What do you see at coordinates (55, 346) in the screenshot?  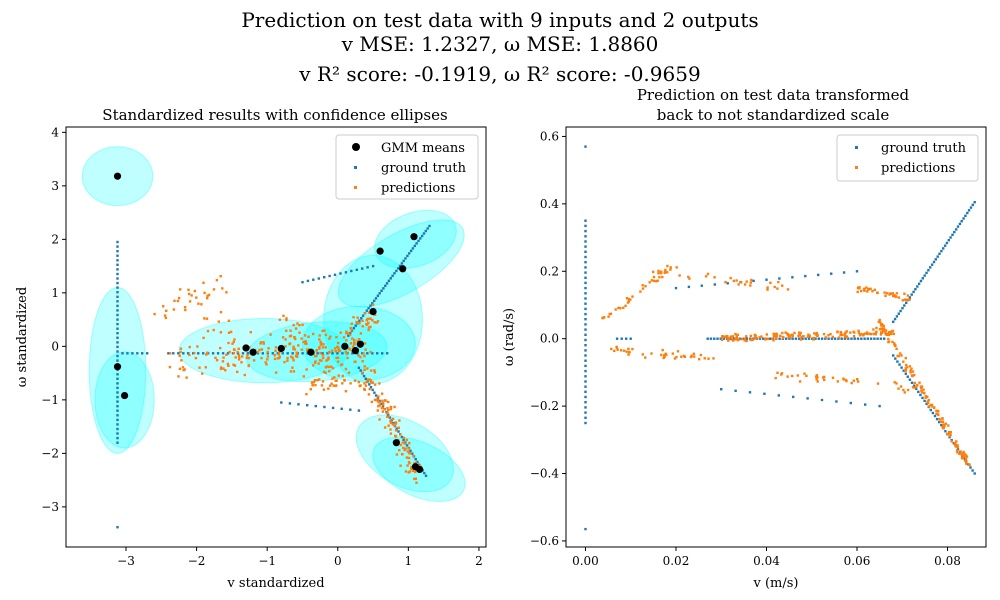 I see `y-tick-label: 0` at bounding box center [55, 346].